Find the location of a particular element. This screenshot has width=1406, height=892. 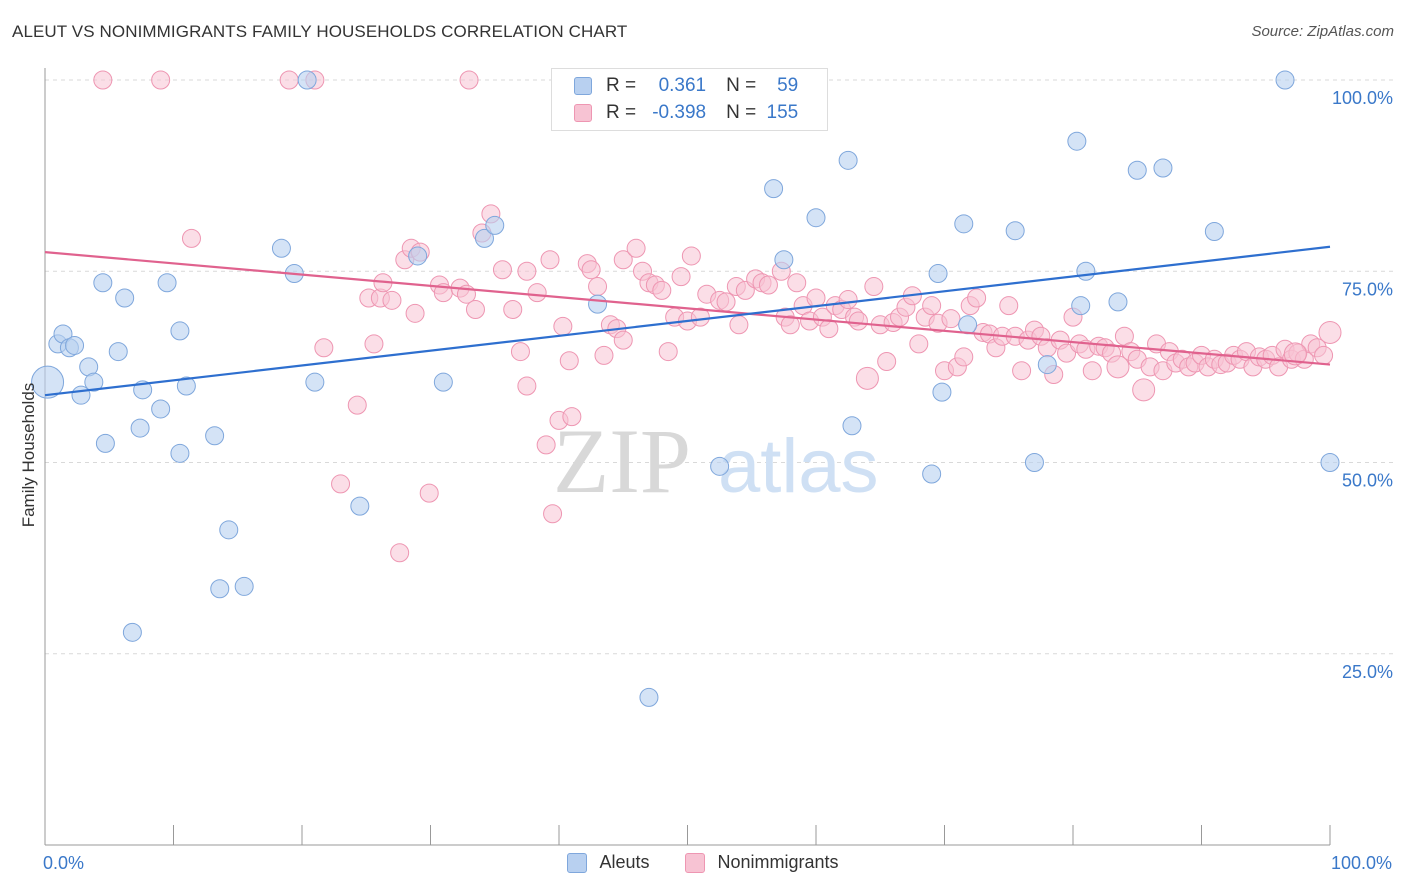

legend-item-nonimmigrants: Nonimmigrants is located at coordinates (762, 862).